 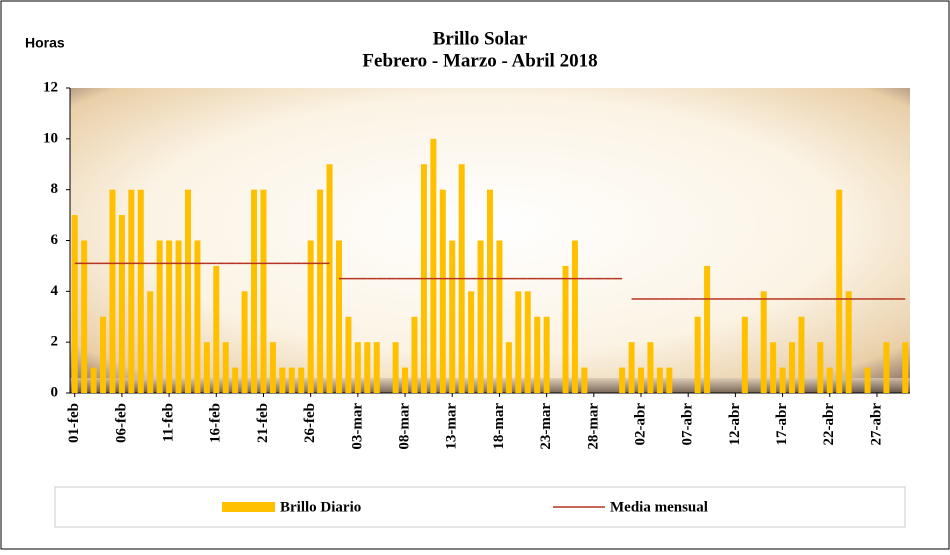 What do you see at coordinates (55, 342) in the screenshot?
I see `y-tick-label: 2` at bounding box center [55, 342].